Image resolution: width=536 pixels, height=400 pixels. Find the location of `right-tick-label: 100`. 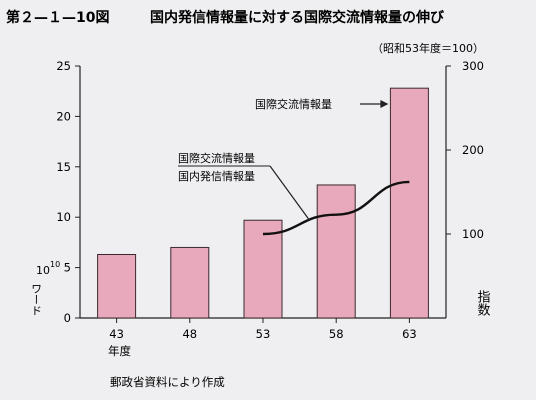

right-tick-label: 100 is located at coordinates (473, 234).